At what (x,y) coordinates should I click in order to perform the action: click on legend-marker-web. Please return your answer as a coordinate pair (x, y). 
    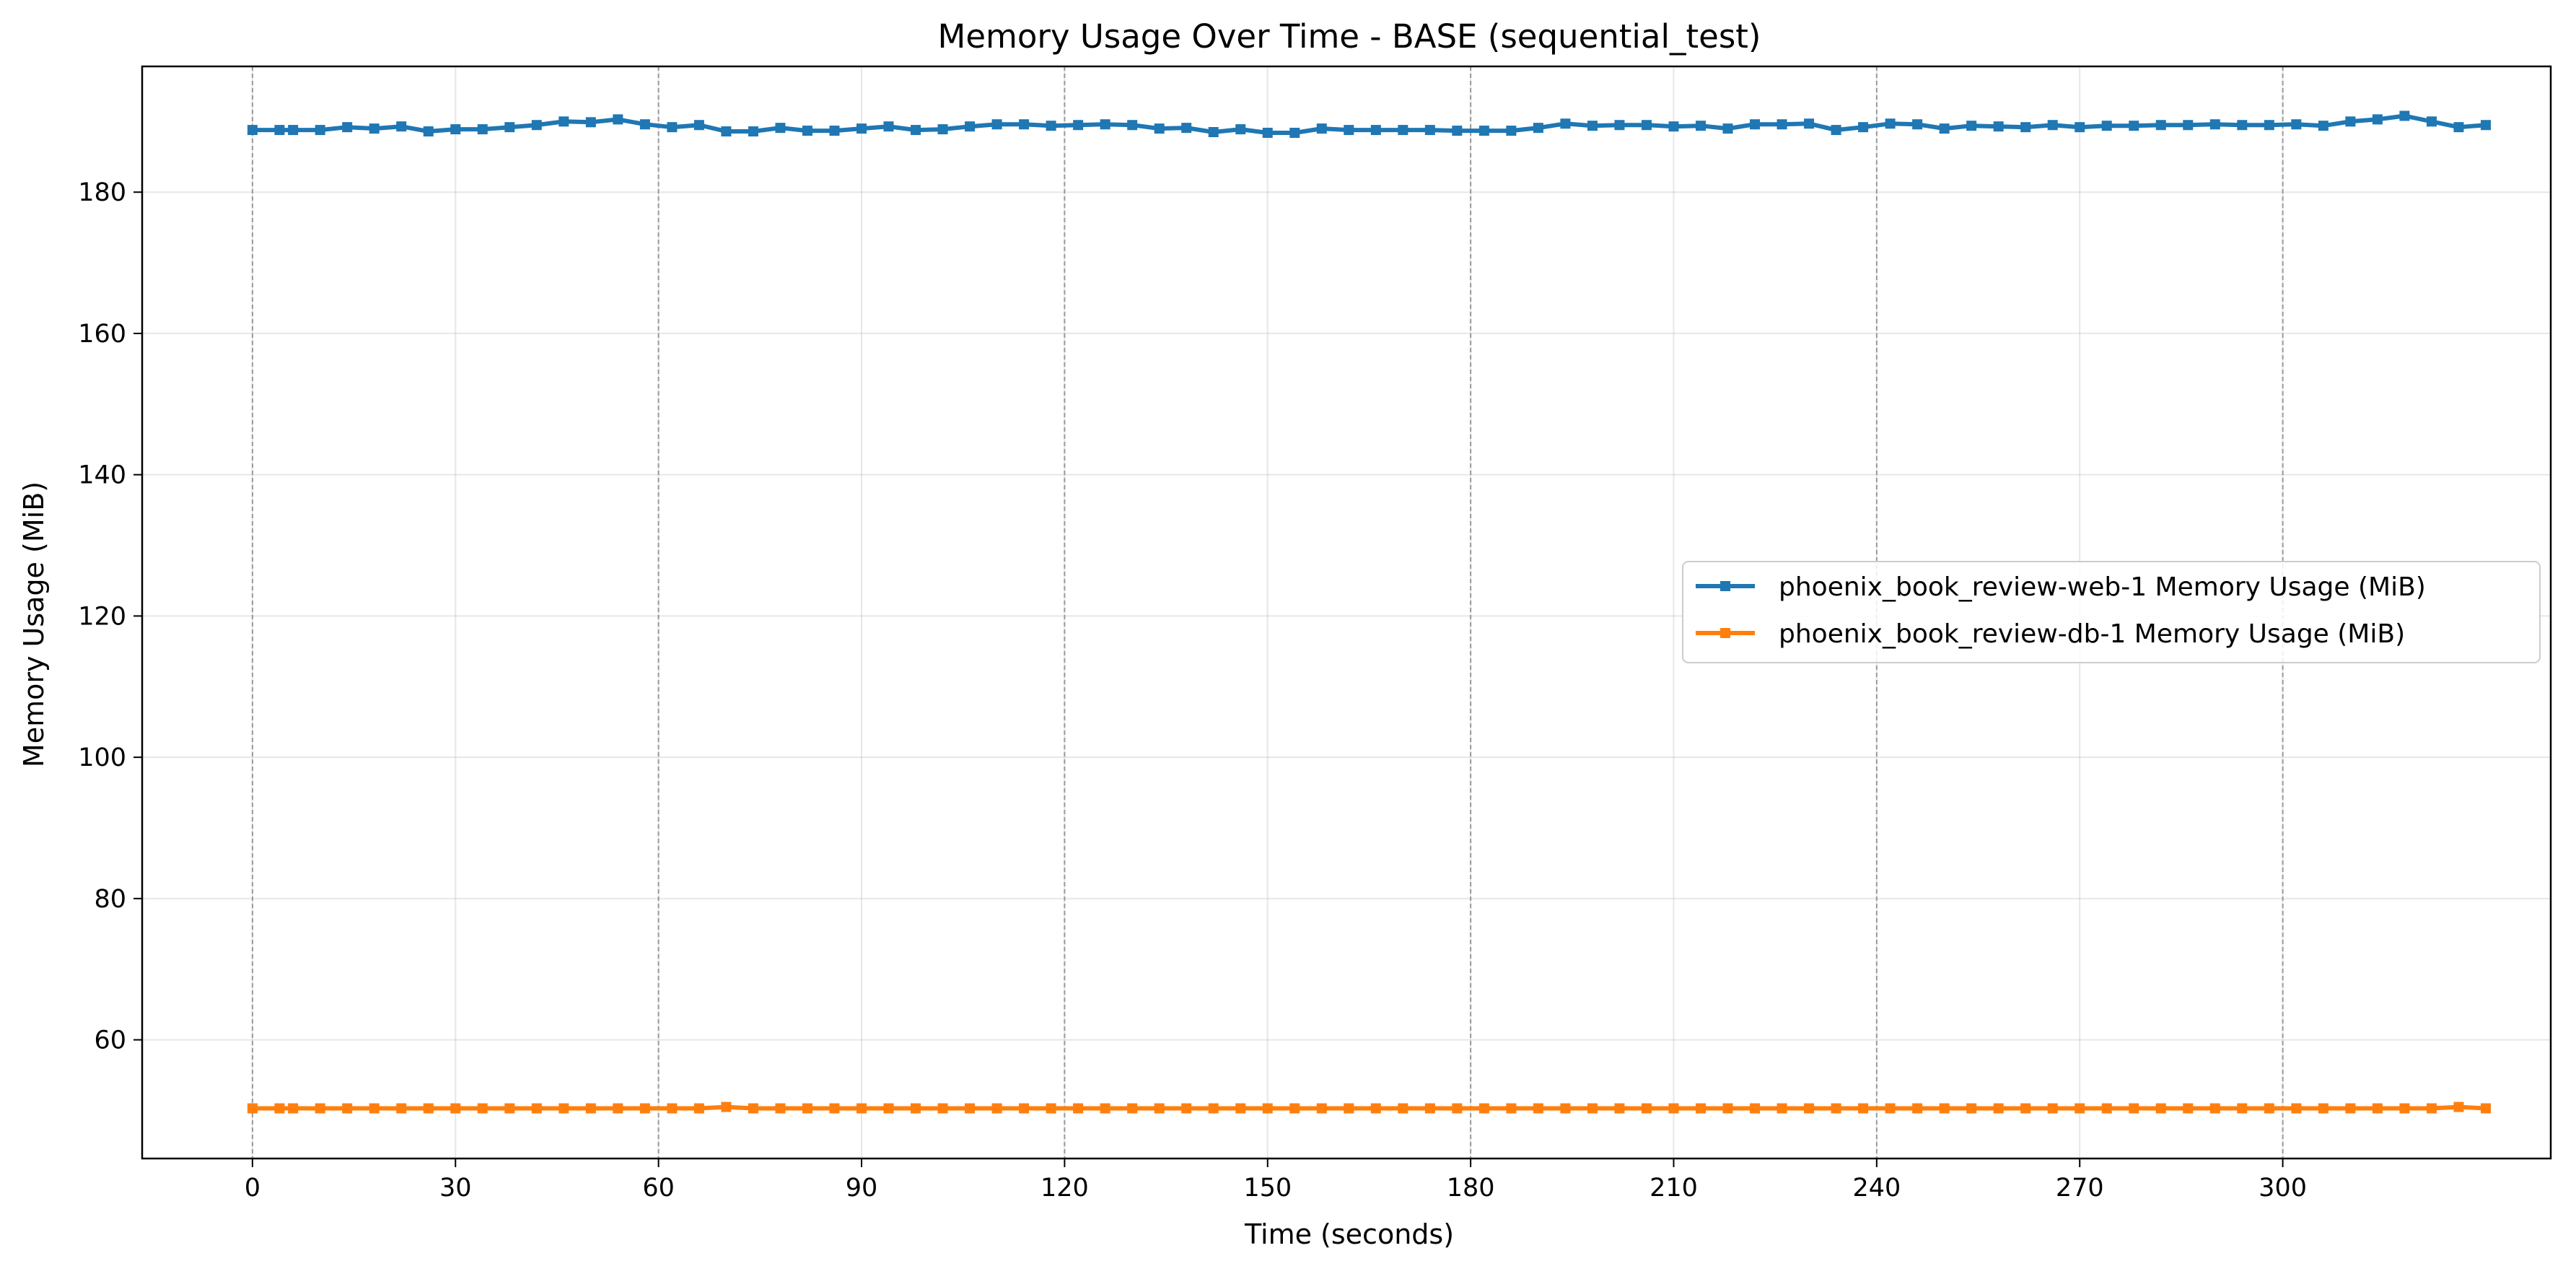
    Looking at the image, I should click on (1725, 586).